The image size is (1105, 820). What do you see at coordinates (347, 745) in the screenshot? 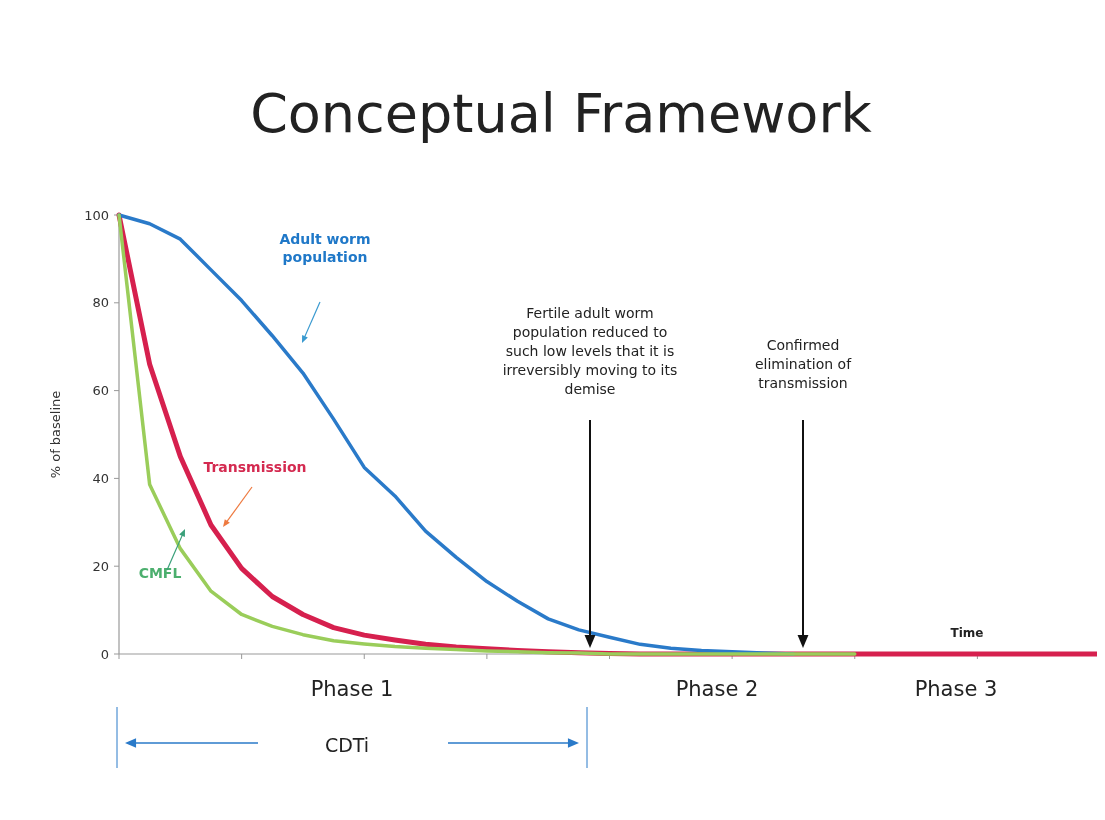
I see `text: CDTi` at bounding box center [347, 745].